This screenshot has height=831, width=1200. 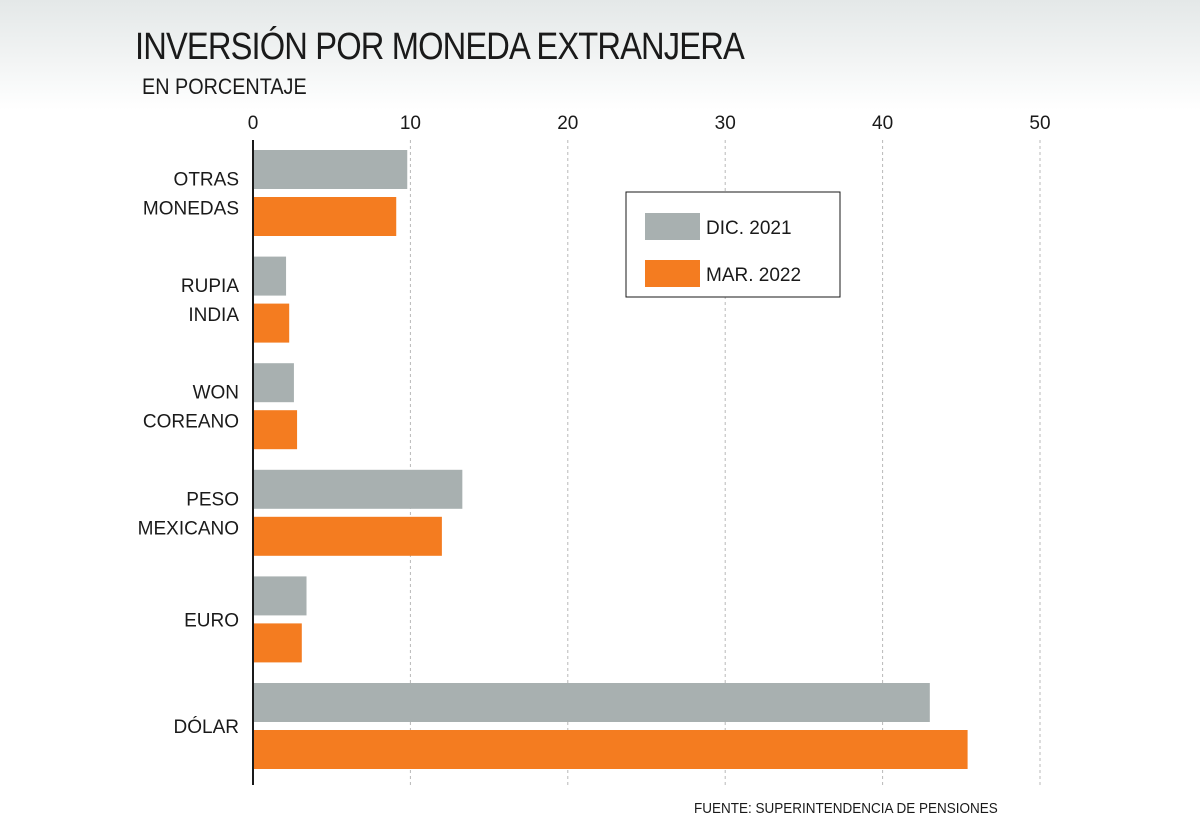 I want to click on category-label: OTRAS, so click(x=206, y=180).